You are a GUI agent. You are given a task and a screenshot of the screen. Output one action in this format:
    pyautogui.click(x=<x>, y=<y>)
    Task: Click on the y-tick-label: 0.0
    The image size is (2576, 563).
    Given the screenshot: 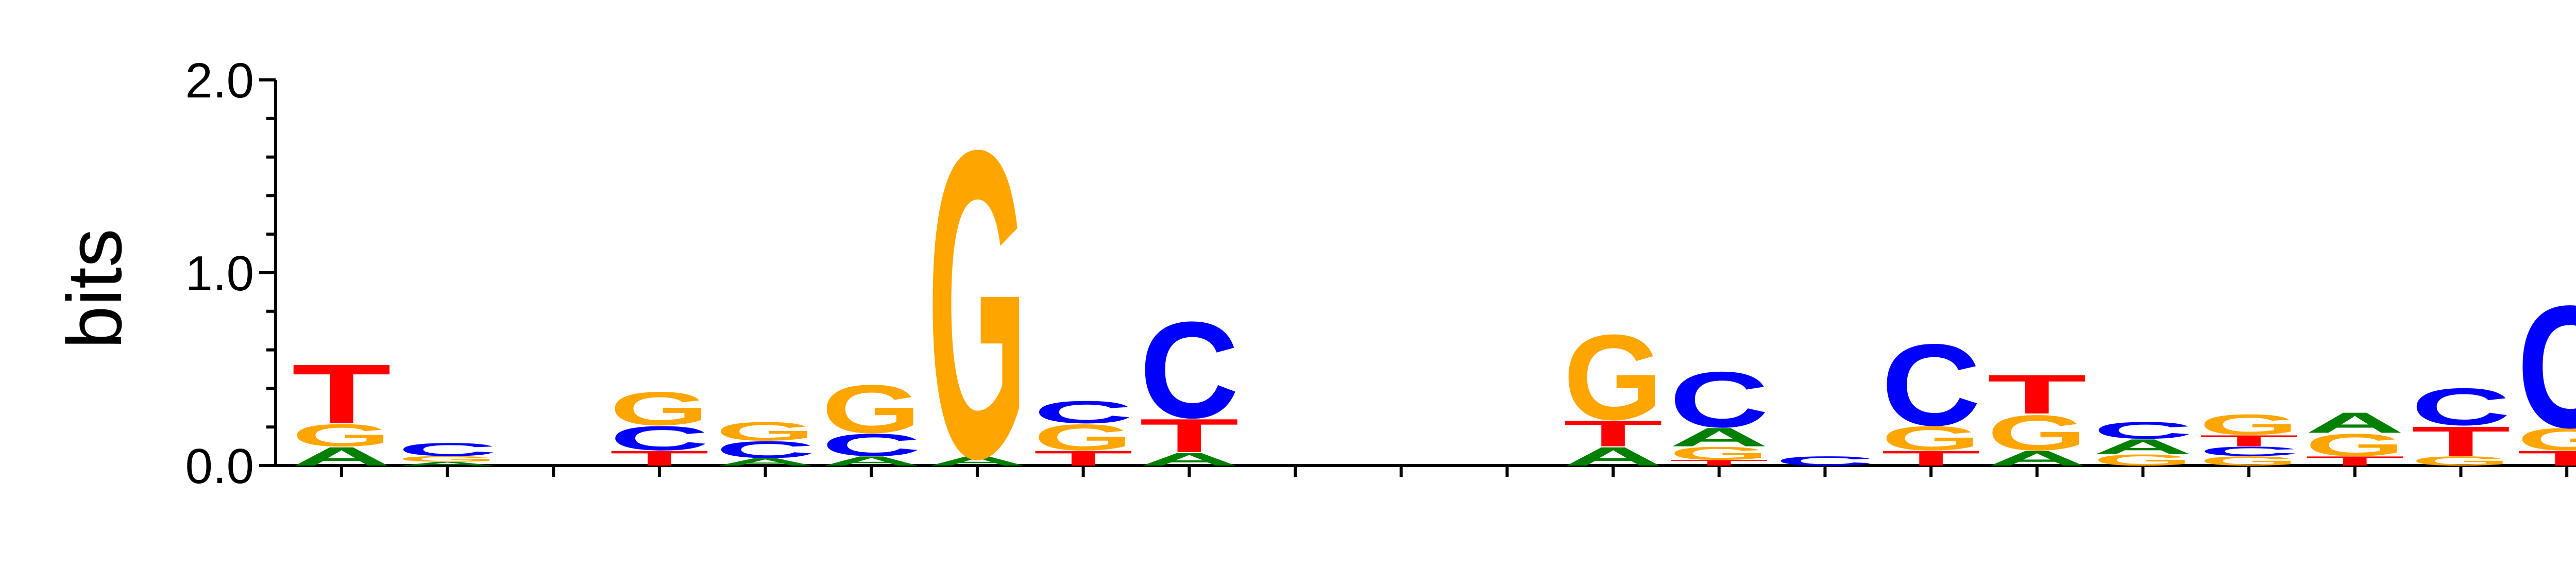 What is the action you would take?
    pyautogui.click(x=219, y=466)
    